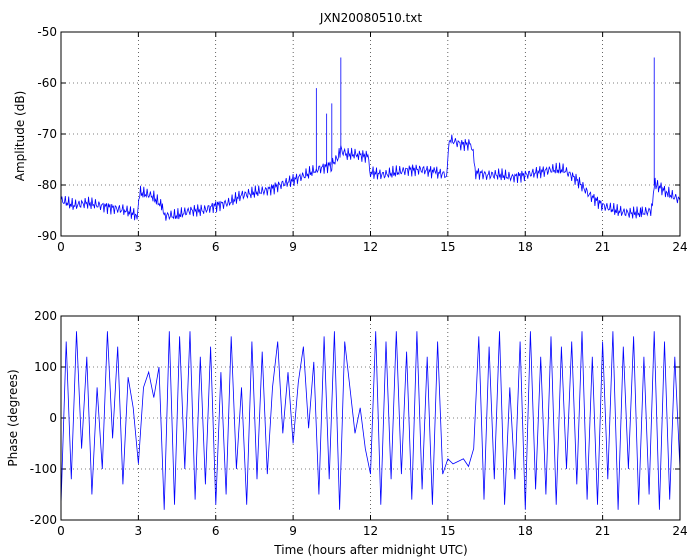  Describe the element at coordinates (370, 550) in the screenshot. I see `phase-x-axis-label: Time (hours after midnight UTC)` at that location.